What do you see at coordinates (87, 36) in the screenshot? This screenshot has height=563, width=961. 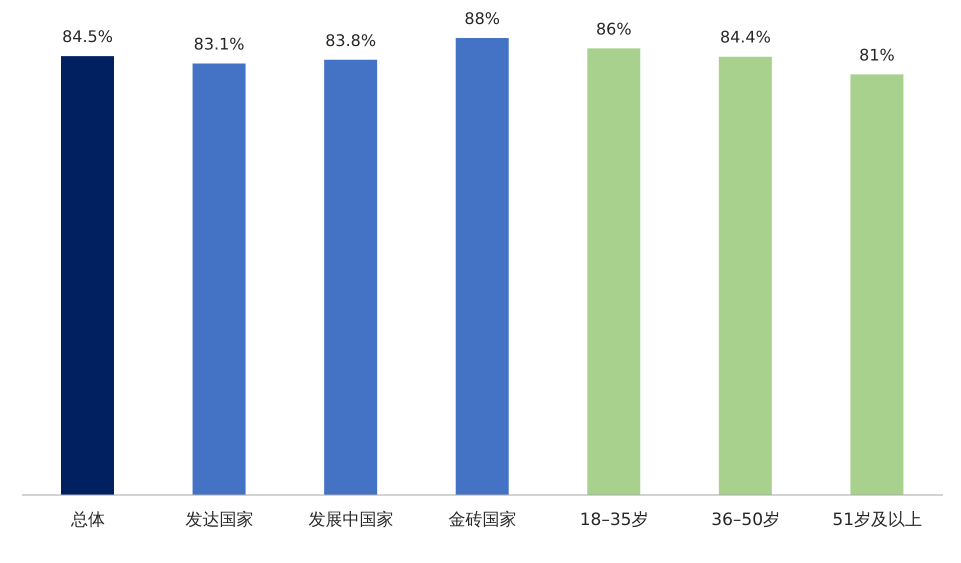 I see `data-label: 84.5%` at bounding box center [87, 36].